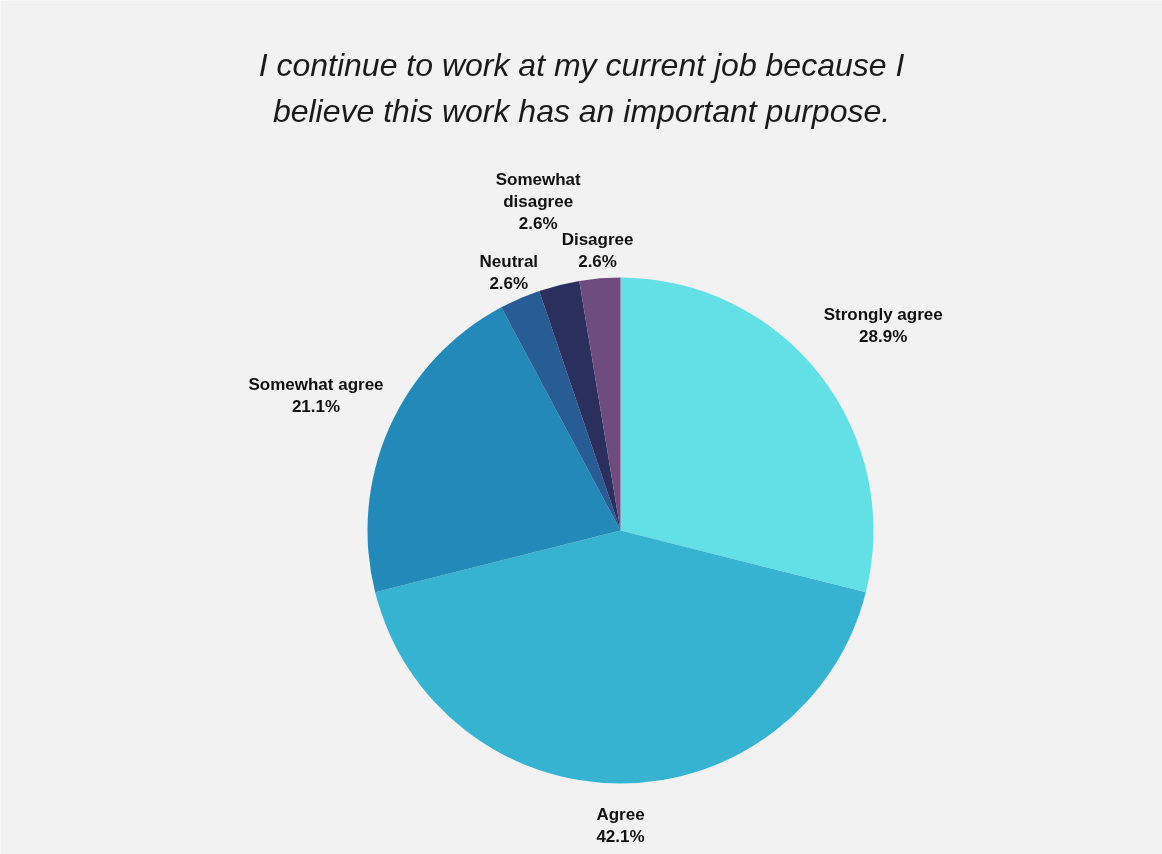 This screenshot has width=1162, height=854. What do you see at coordinates (316, 385) in the screenshot?
I see `slice-label: Somewhat agree` at bounding box center [316, 385].